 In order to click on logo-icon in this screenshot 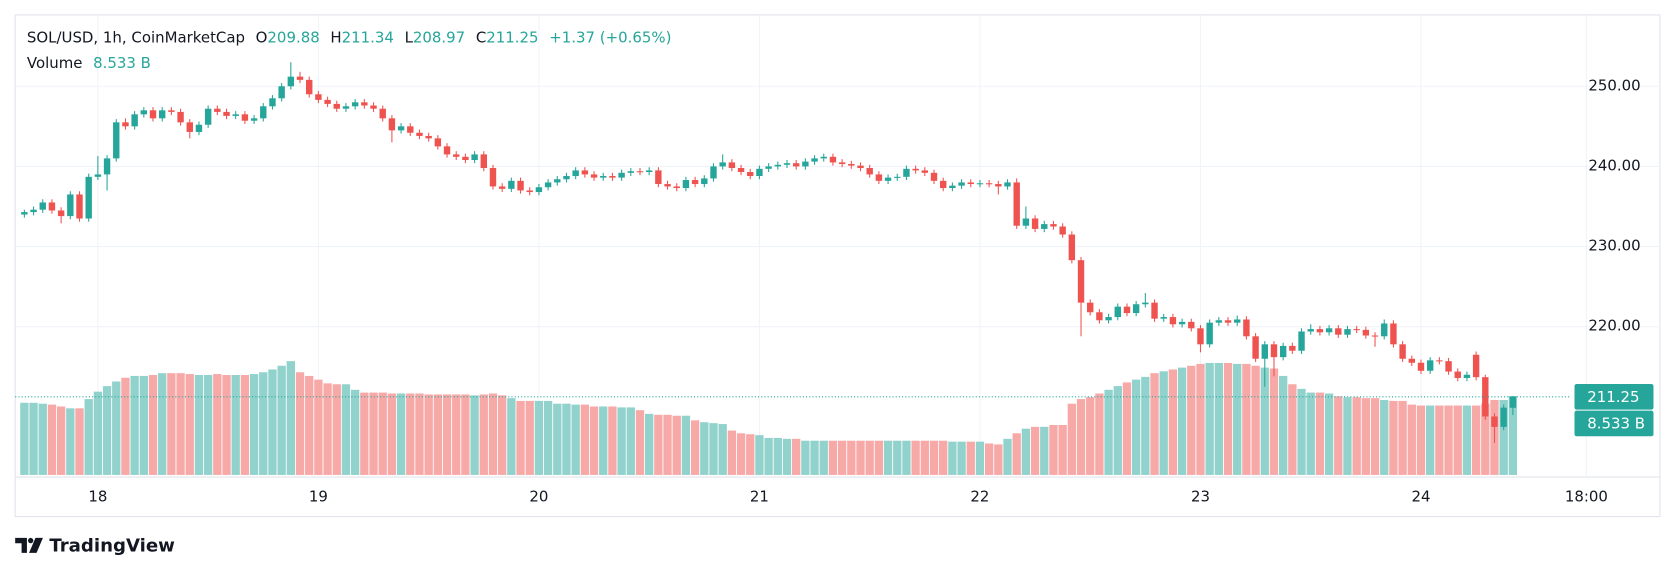, I will do `click(21, 545)`.